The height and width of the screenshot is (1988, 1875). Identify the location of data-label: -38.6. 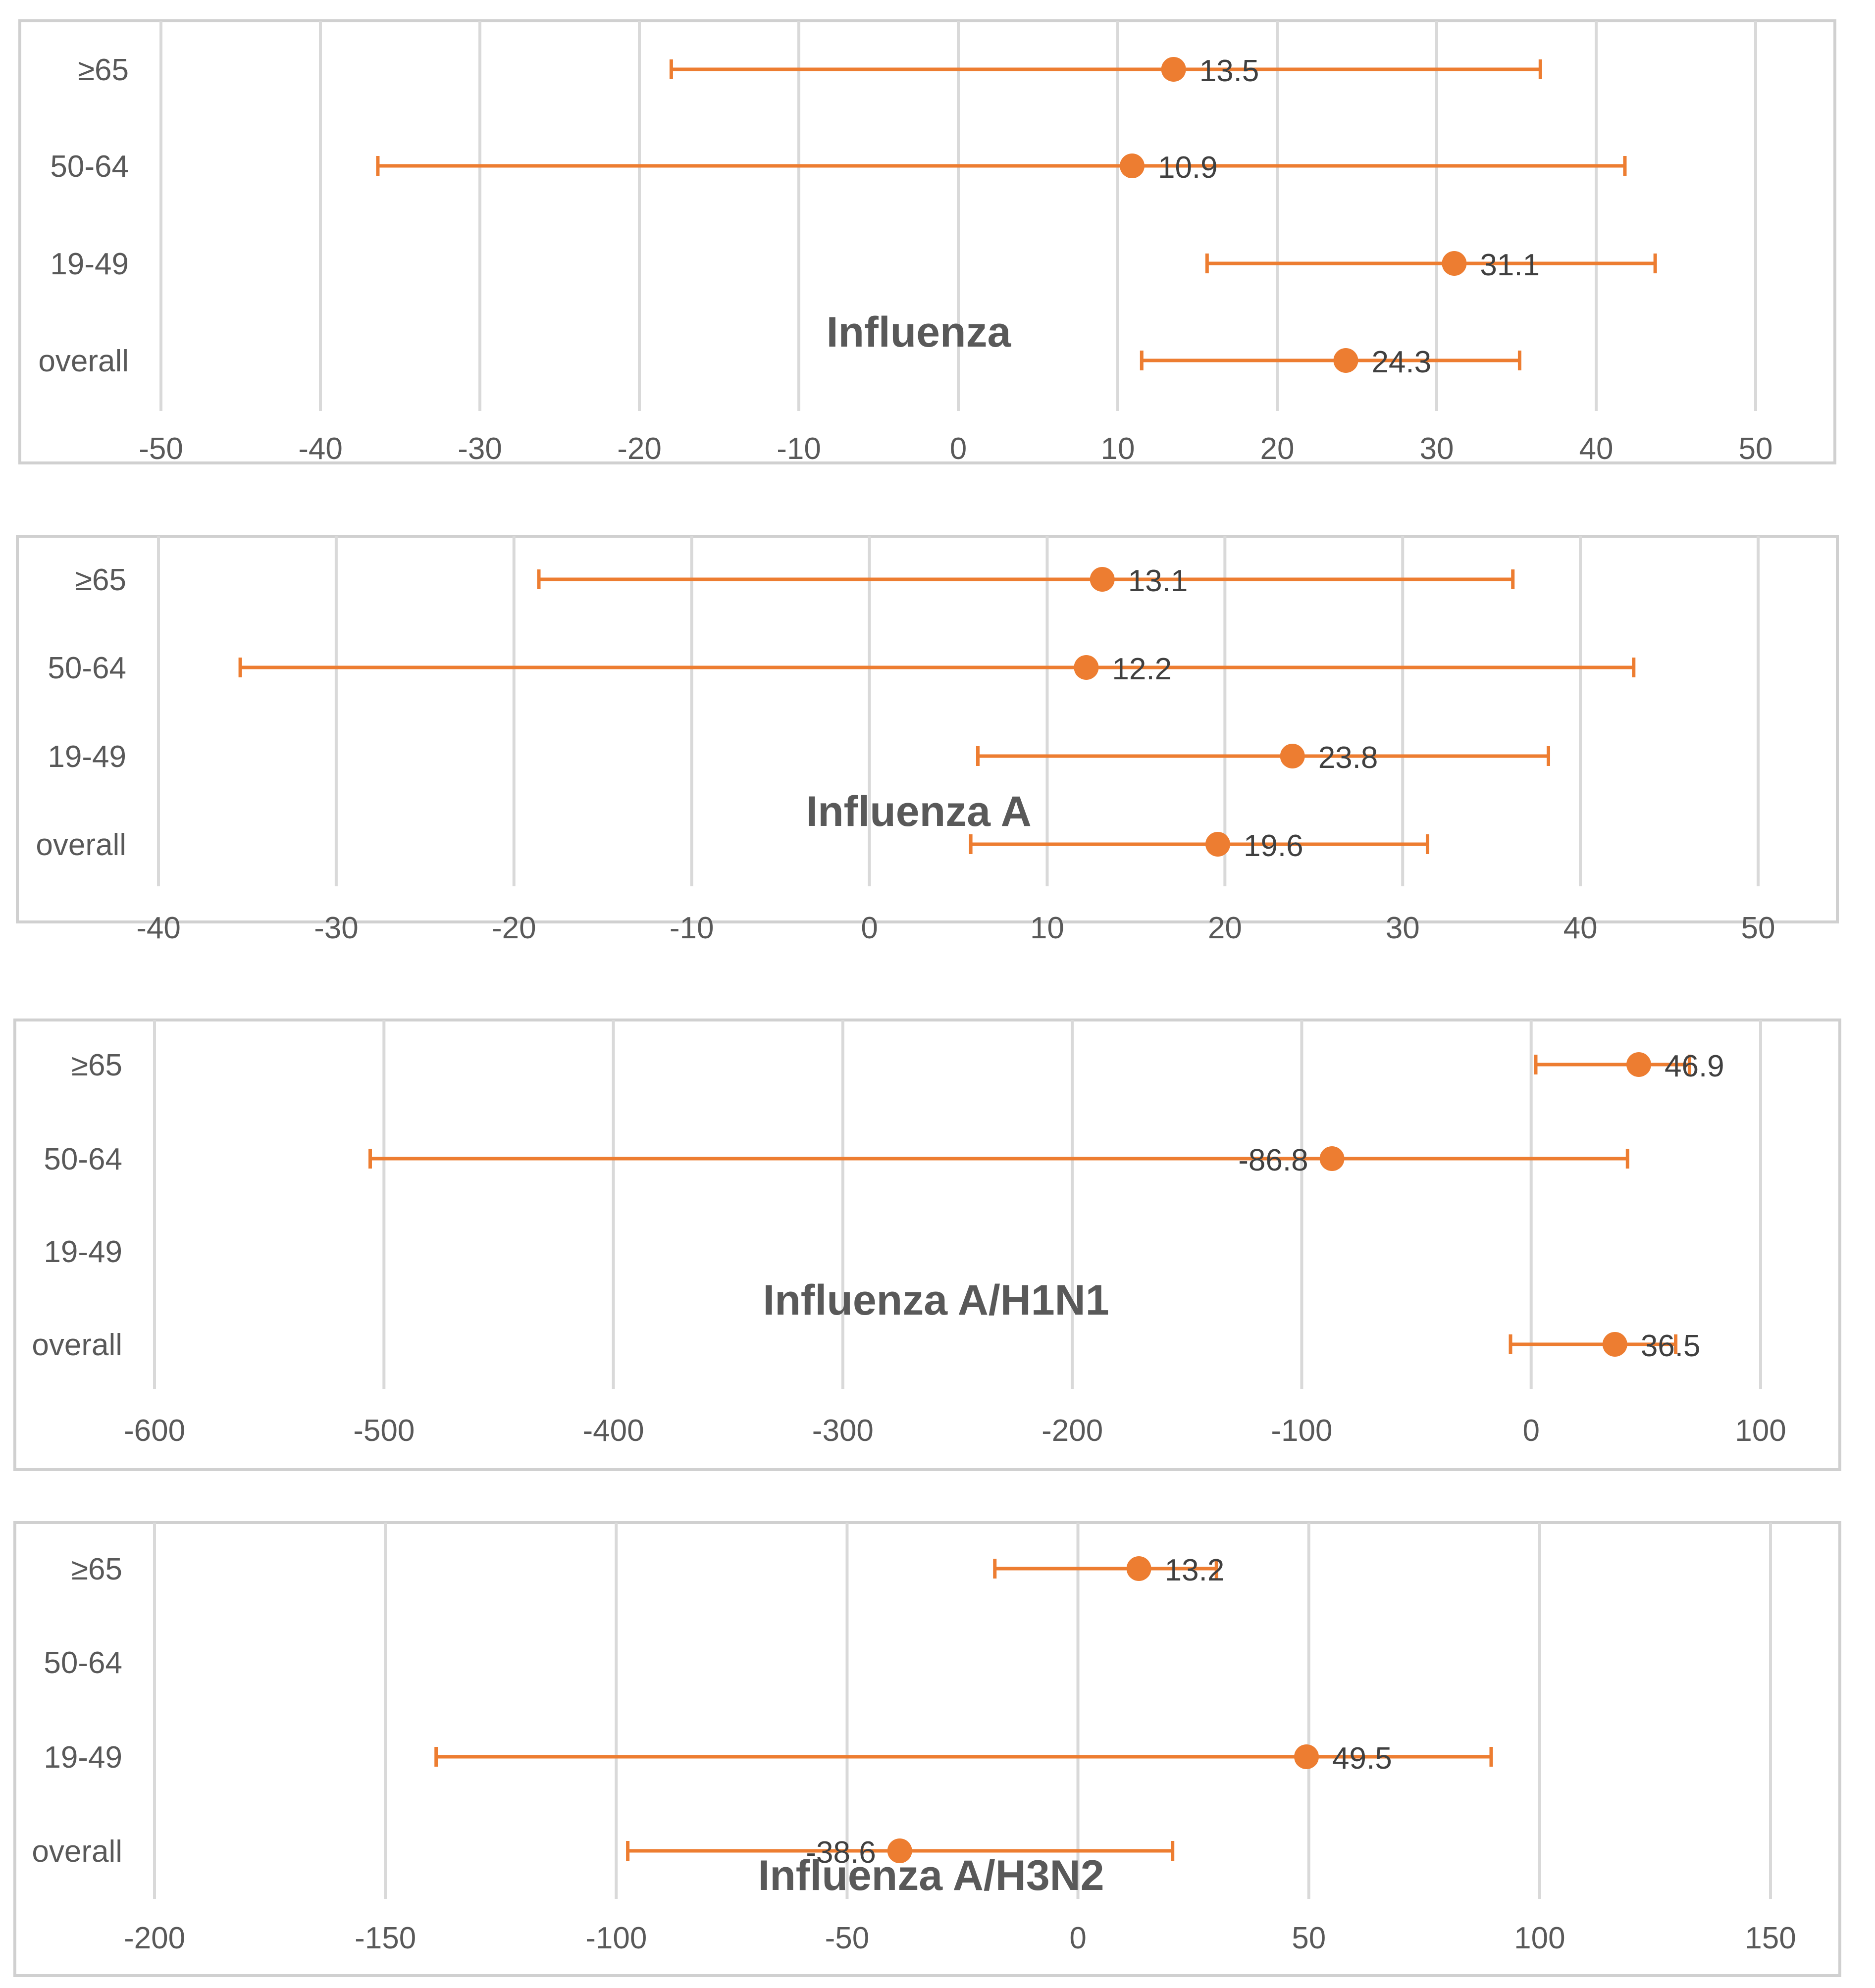
(841, 1853).